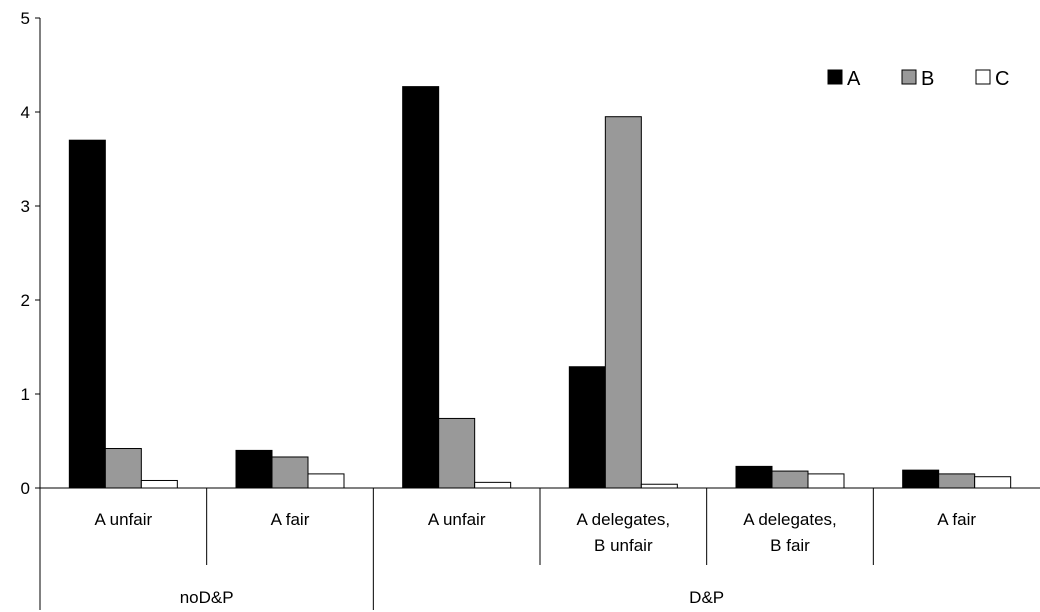  Describe the element at coordinates (1002, 79) in the screenshot. I see `legend-label: C` at that location.